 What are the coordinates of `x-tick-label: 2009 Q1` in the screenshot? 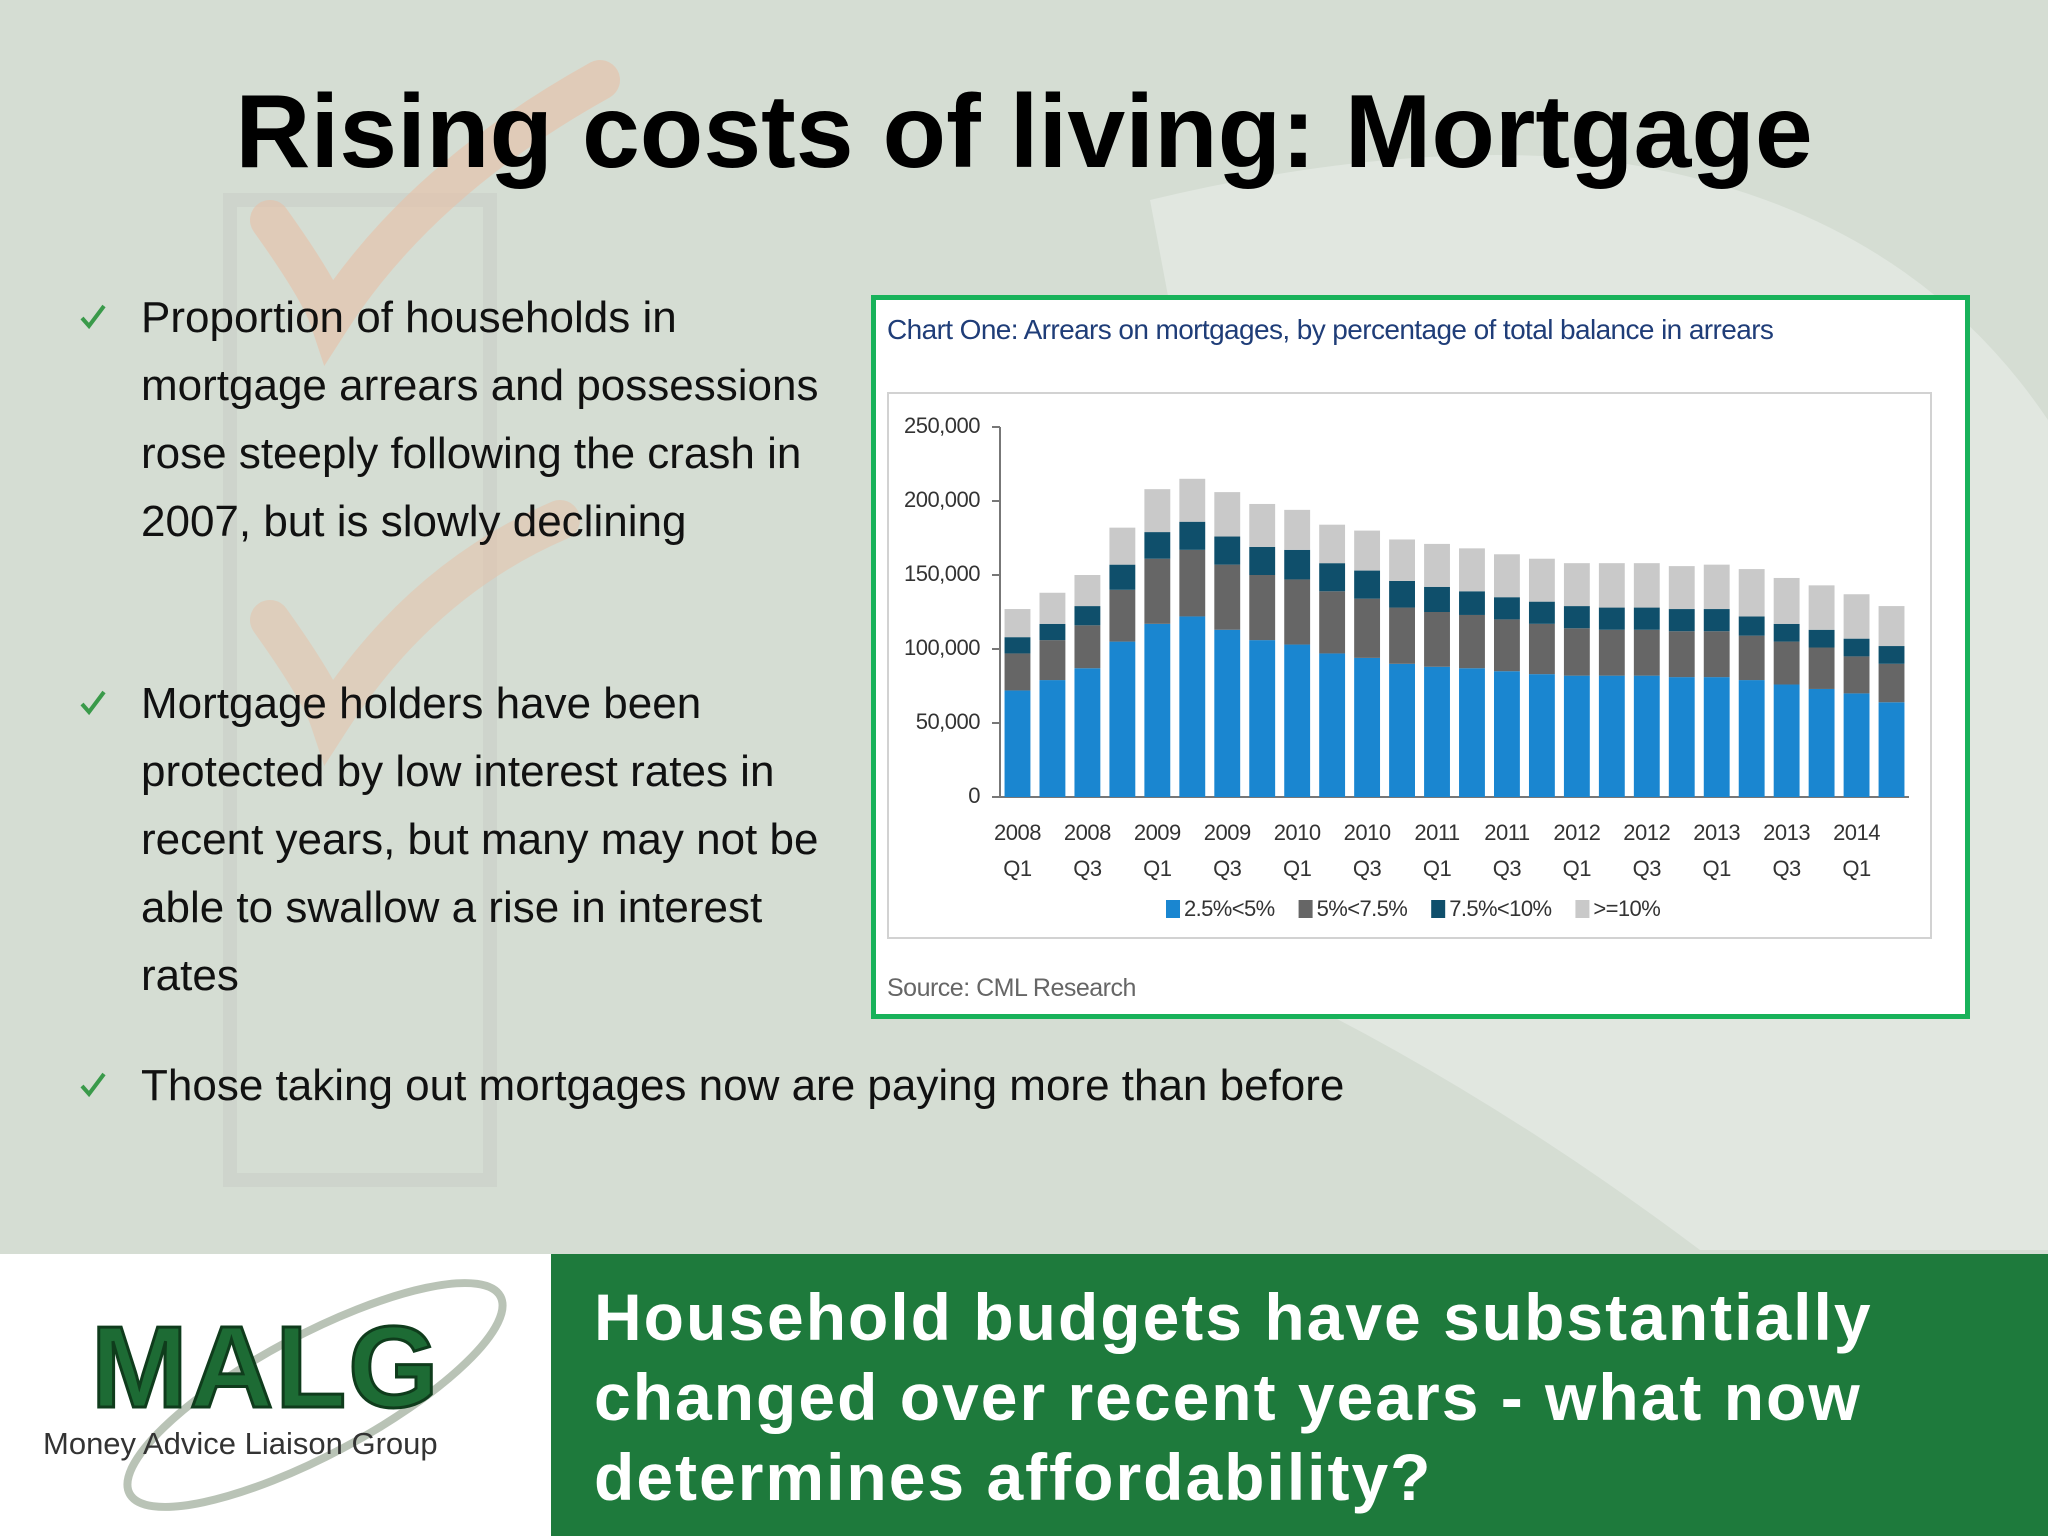 It's located at (1157, 850).